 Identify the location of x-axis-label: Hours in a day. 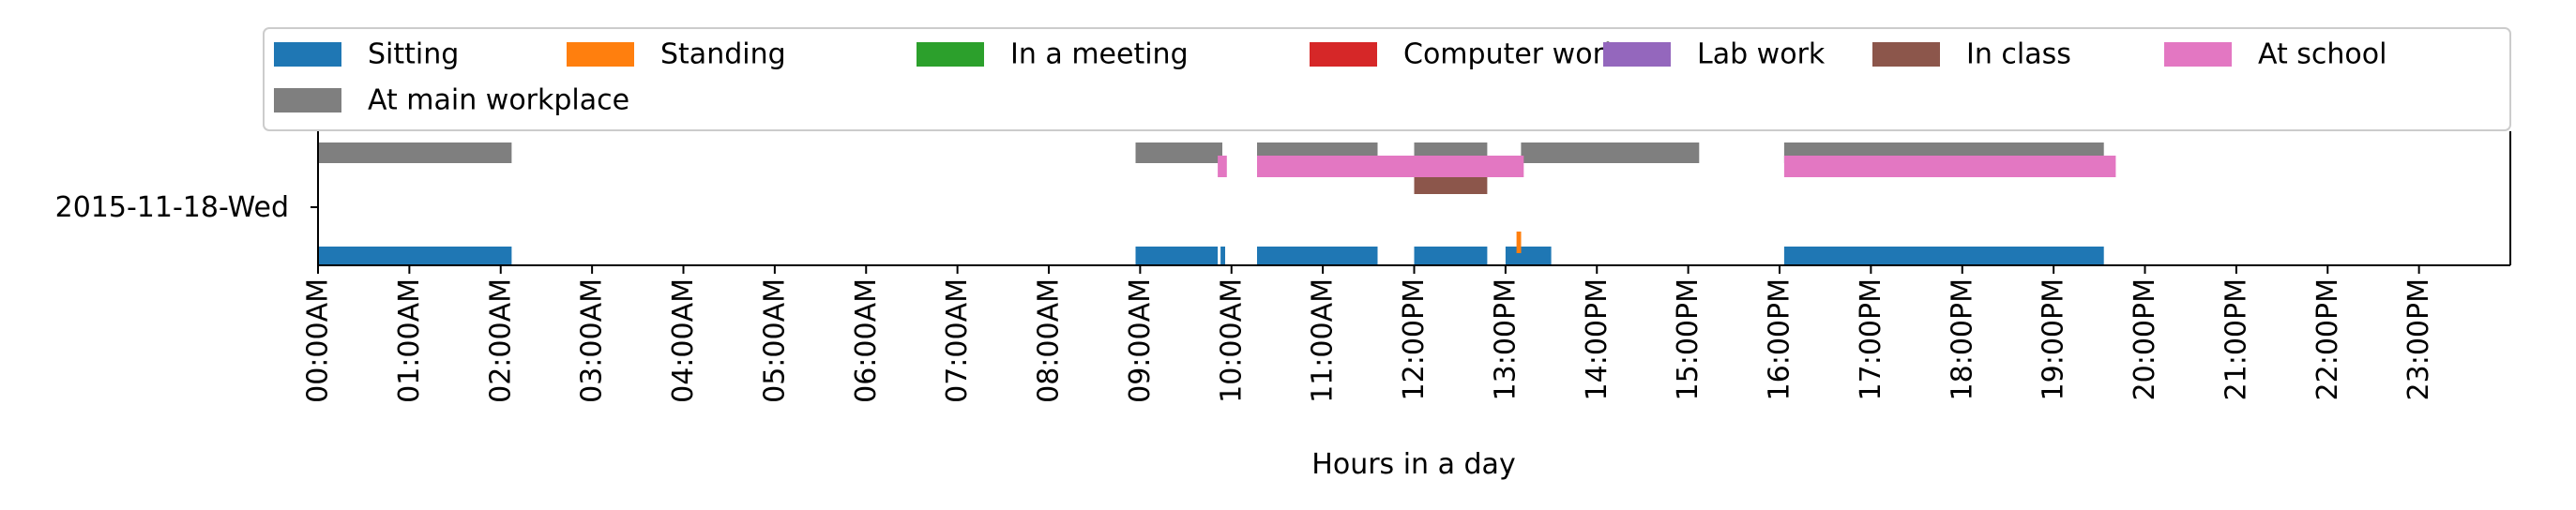
(1413, 464).